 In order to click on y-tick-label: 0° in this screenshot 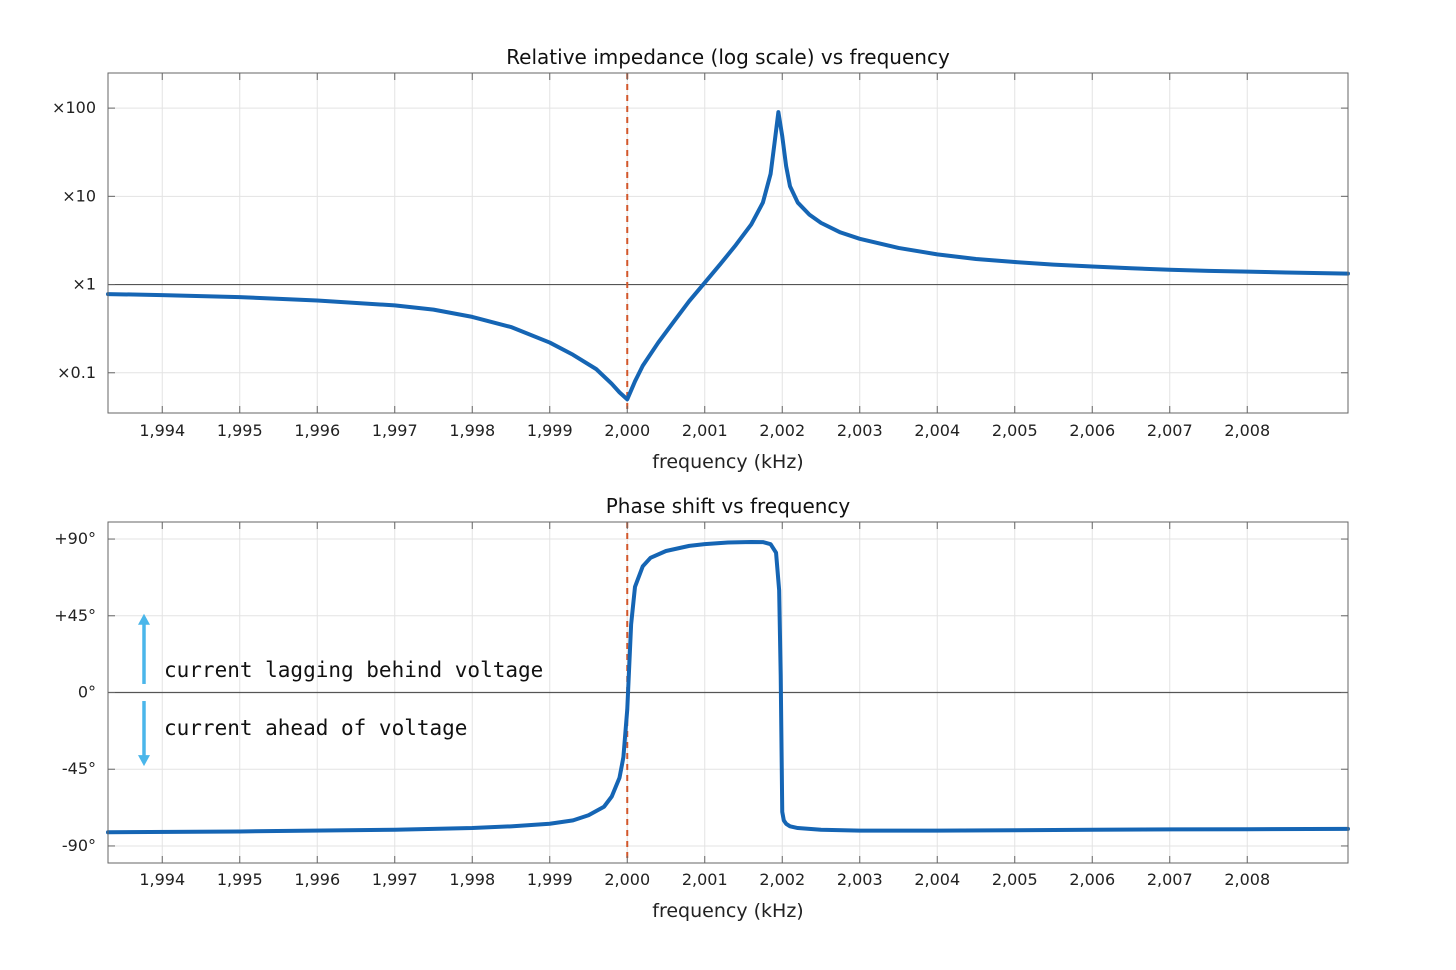, I will do `click(87, 692)`.